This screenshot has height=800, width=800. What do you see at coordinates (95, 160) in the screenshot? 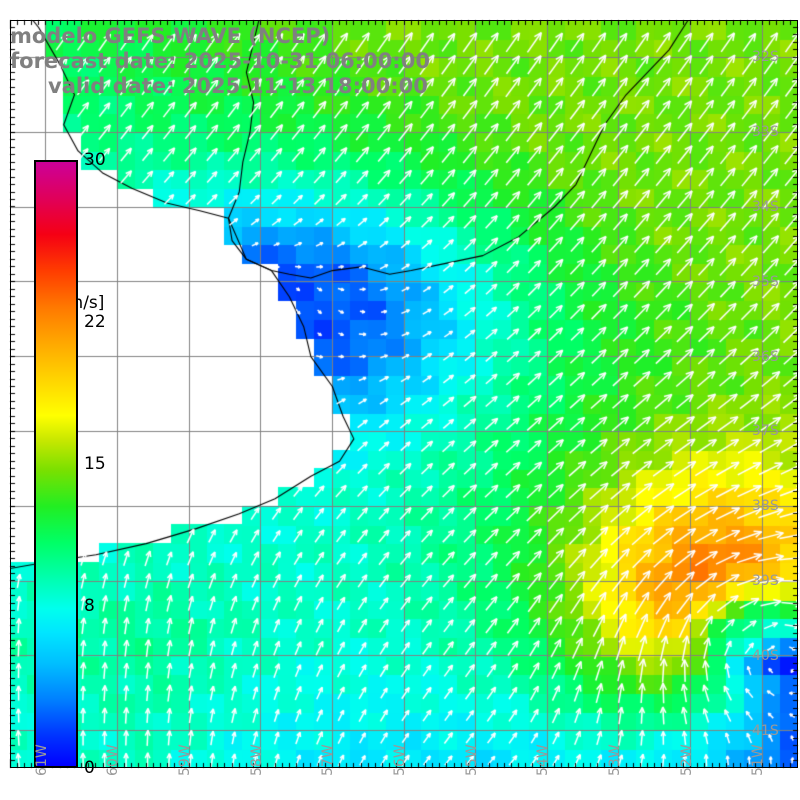
I see `colorbar-tick-30: 30` at bounding box center [95, 160].